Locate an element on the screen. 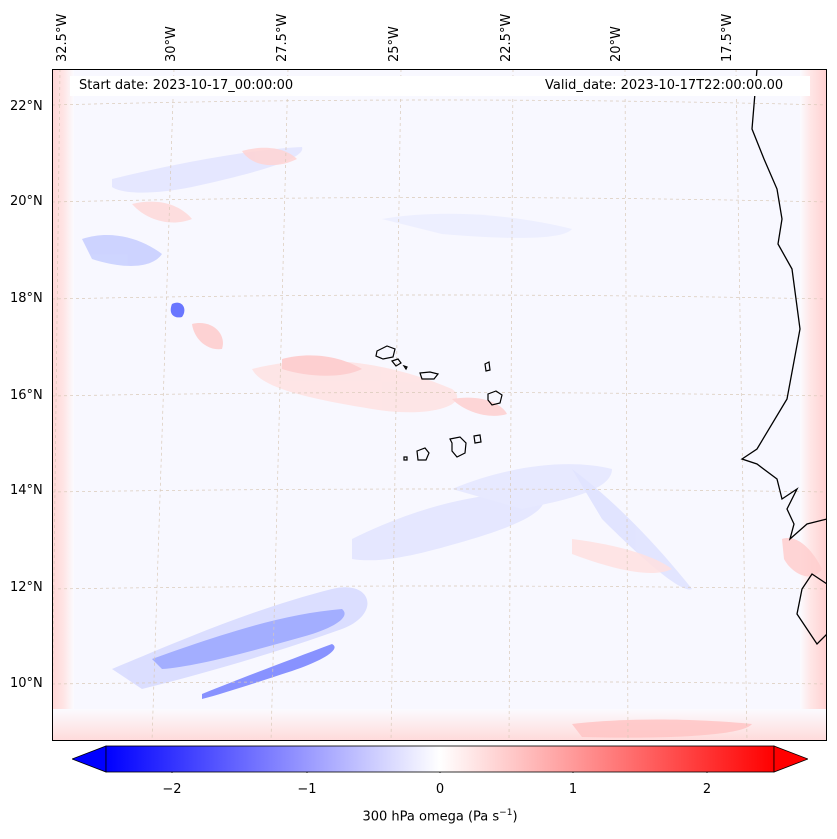 The height and width of the screenshot is (839, 837). colorbar-label-exp: −1 is located at coordinates (506, 813).